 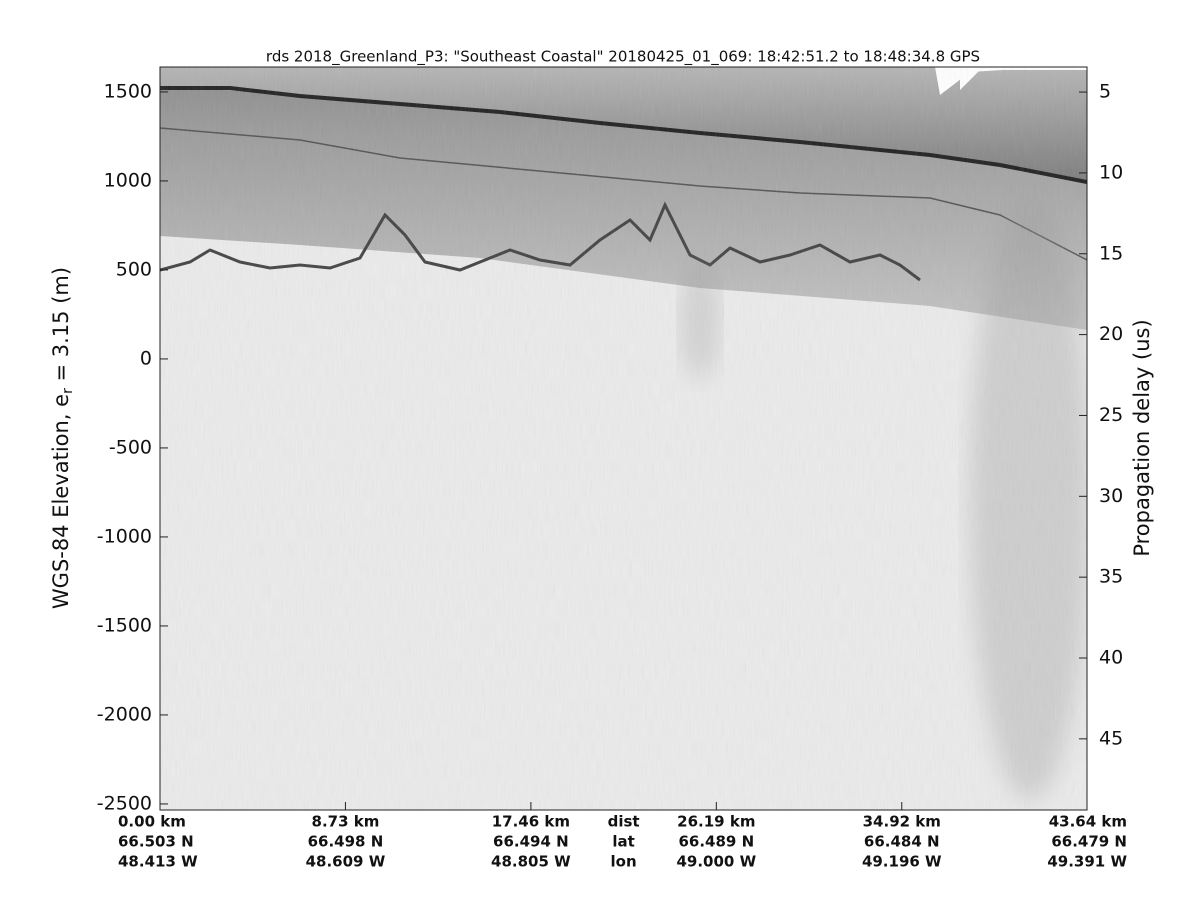 What do you see at coordinates (1088, 822) in the screenshot?
I see `x-tick-label: 43.64 km` at bounding box center [1088, 822].